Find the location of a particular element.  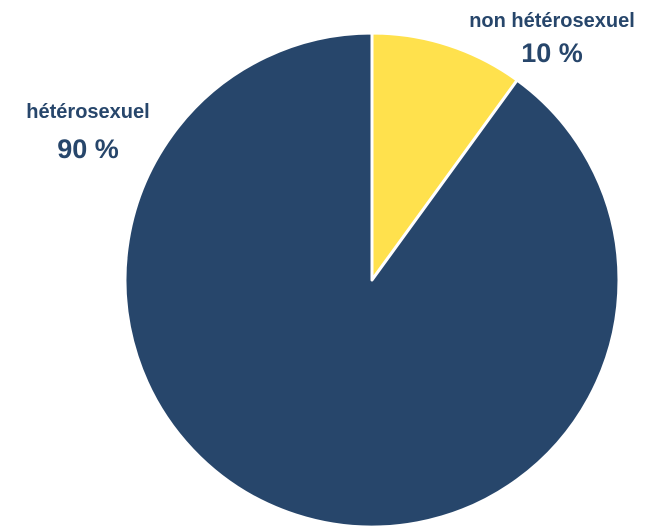

slice-value-label: 10 % is located at coordinates (552, 53).